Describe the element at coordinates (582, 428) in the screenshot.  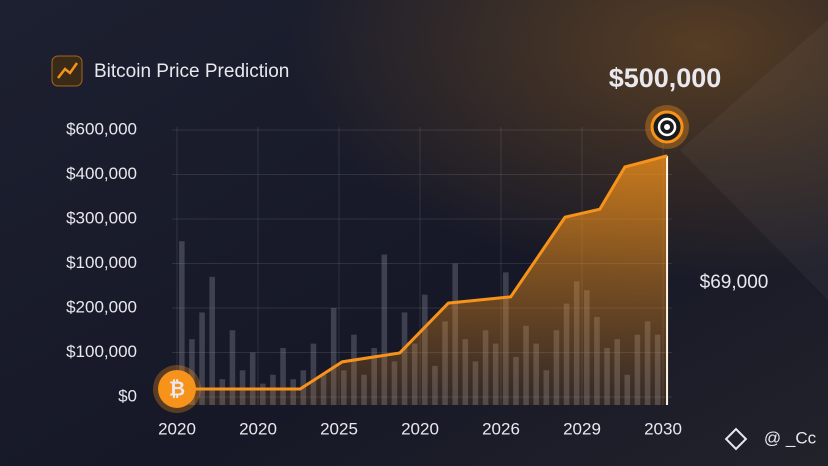
I see `x-tick-label: 2029` at that location.